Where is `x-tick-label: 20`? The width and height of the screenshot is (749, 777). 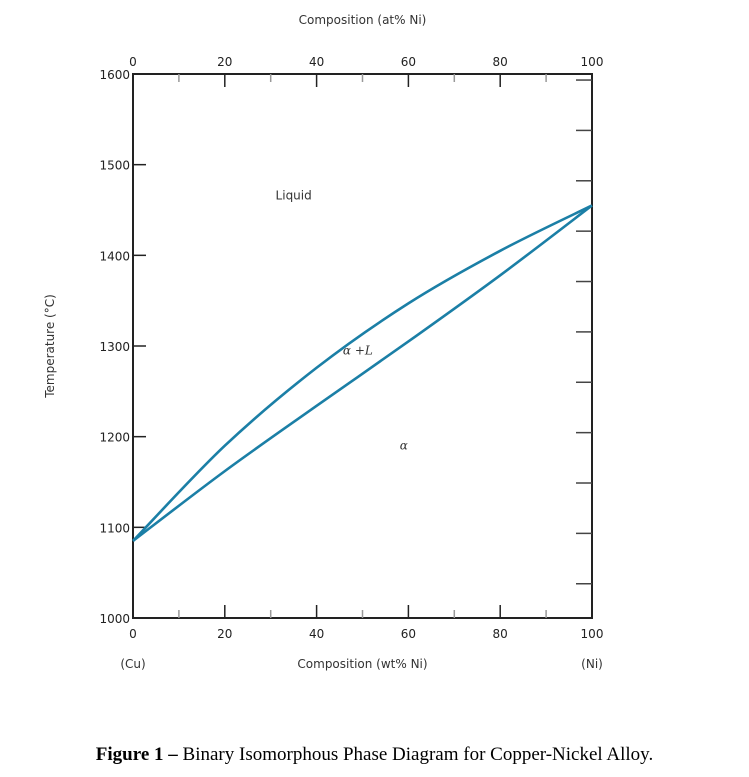 x-tick-label: 20 is located at coordinates (224, 634).